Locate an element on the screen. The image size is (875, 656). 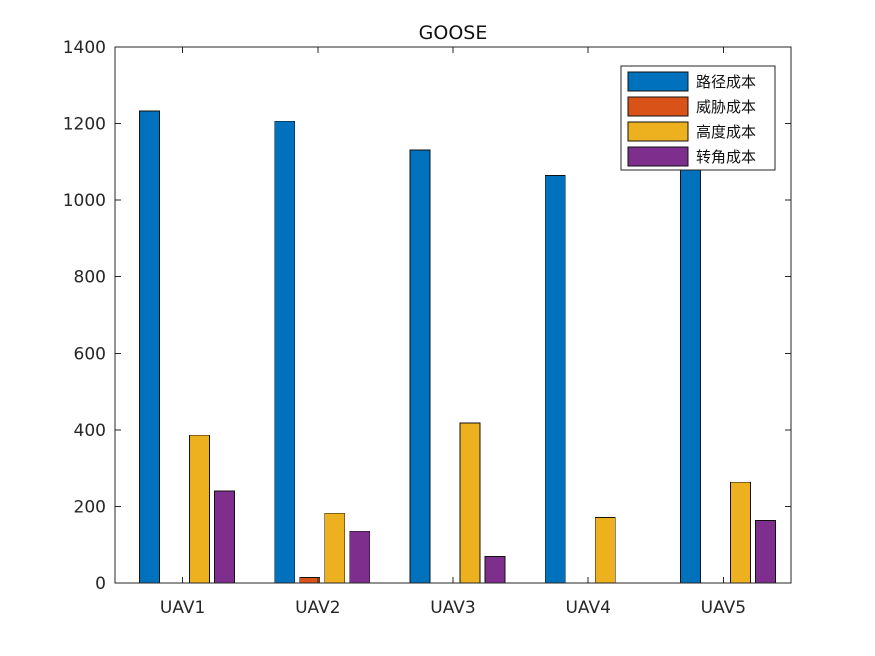
chart-title: GOOSE is located at coordinates (453, 33).